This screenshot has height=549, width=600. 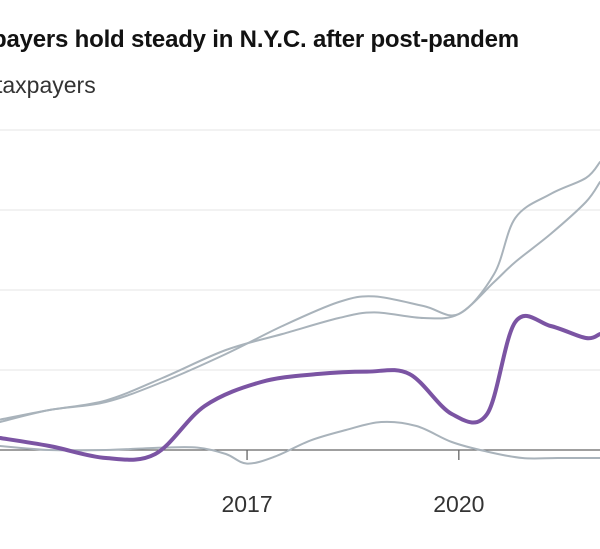 I want to click on comparison-series-line, so click(x=300, y=442).